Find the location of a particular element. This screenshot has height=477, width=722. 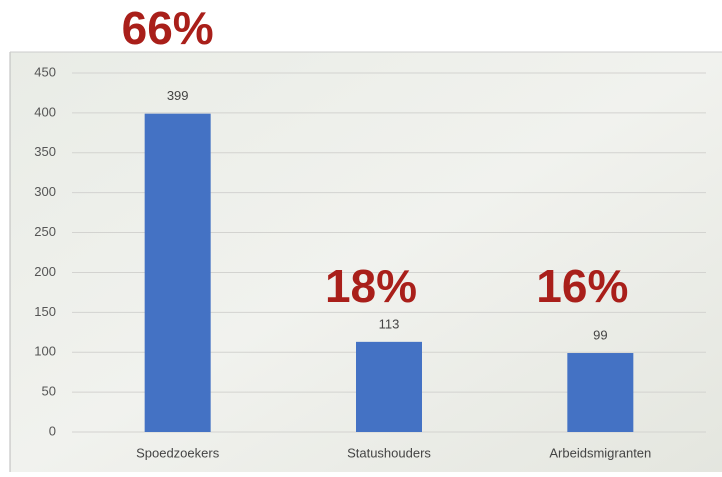

y-tick-label: 0 is located at coordinates (52, 430).